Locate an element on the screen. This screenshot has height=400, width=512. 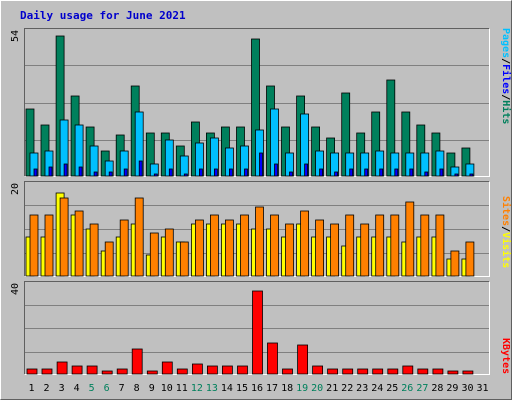
x-tick-label-day-28: 28 is located at coordinates (437, 388).